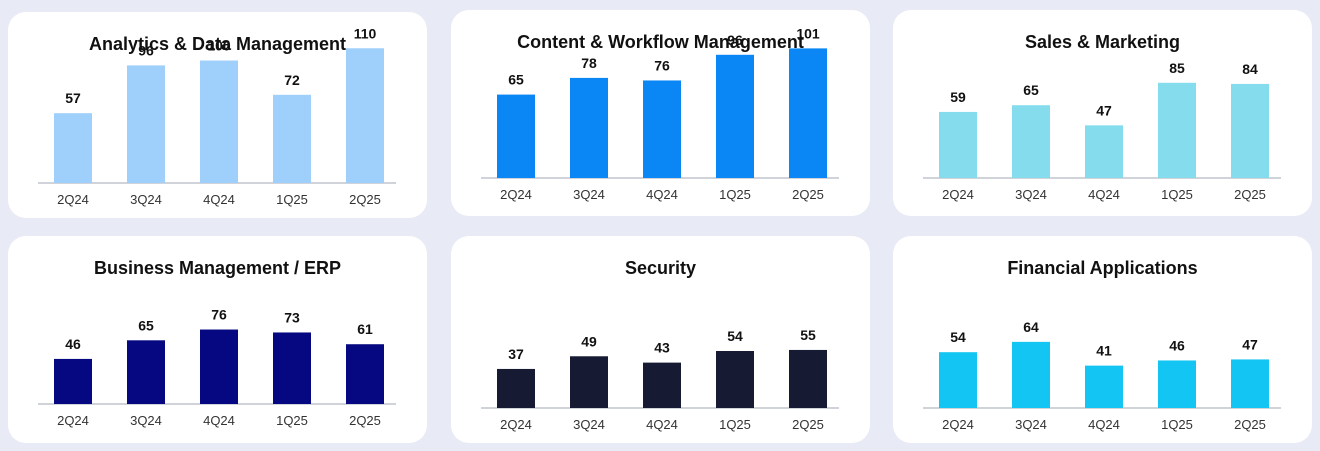 This screenshot has width=1320, height=451. I want to click on bar-chart: 37 2Q24 49 3Q24 43 4Q24 54 1Q25 55 2Q25, so click(660, 379).